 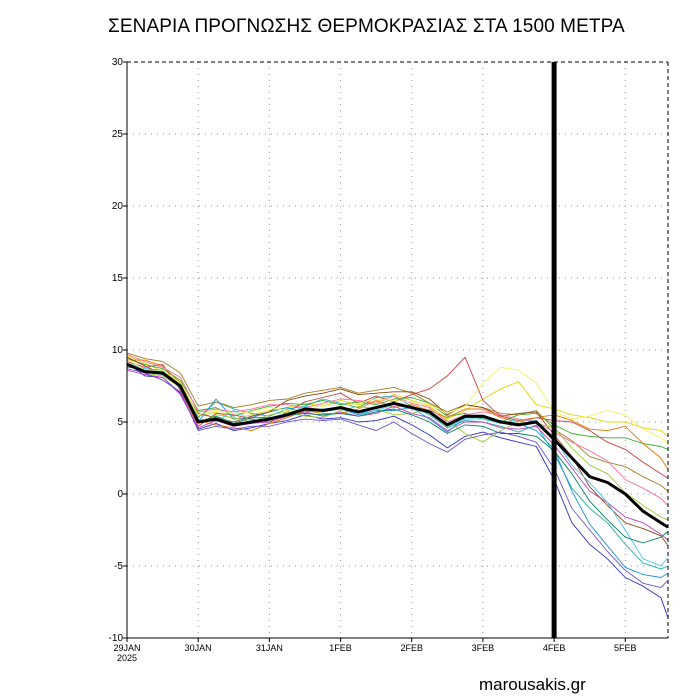 What do you see at coordinates (118, 350) in the screenshot?
I see `y-tick-label: 10` at bounding box center [118, 350].